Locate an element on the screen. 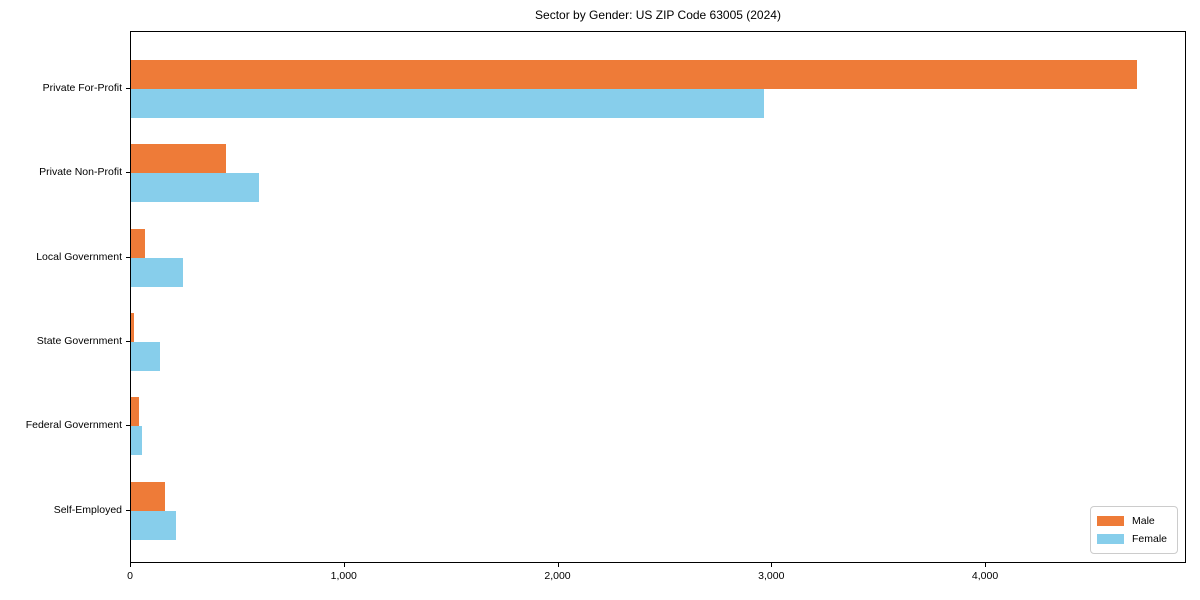 Image resolution: width=1200 pixels, height=600 pixels. x-tick-label: 4,000 is located at coordinates (985, 576).